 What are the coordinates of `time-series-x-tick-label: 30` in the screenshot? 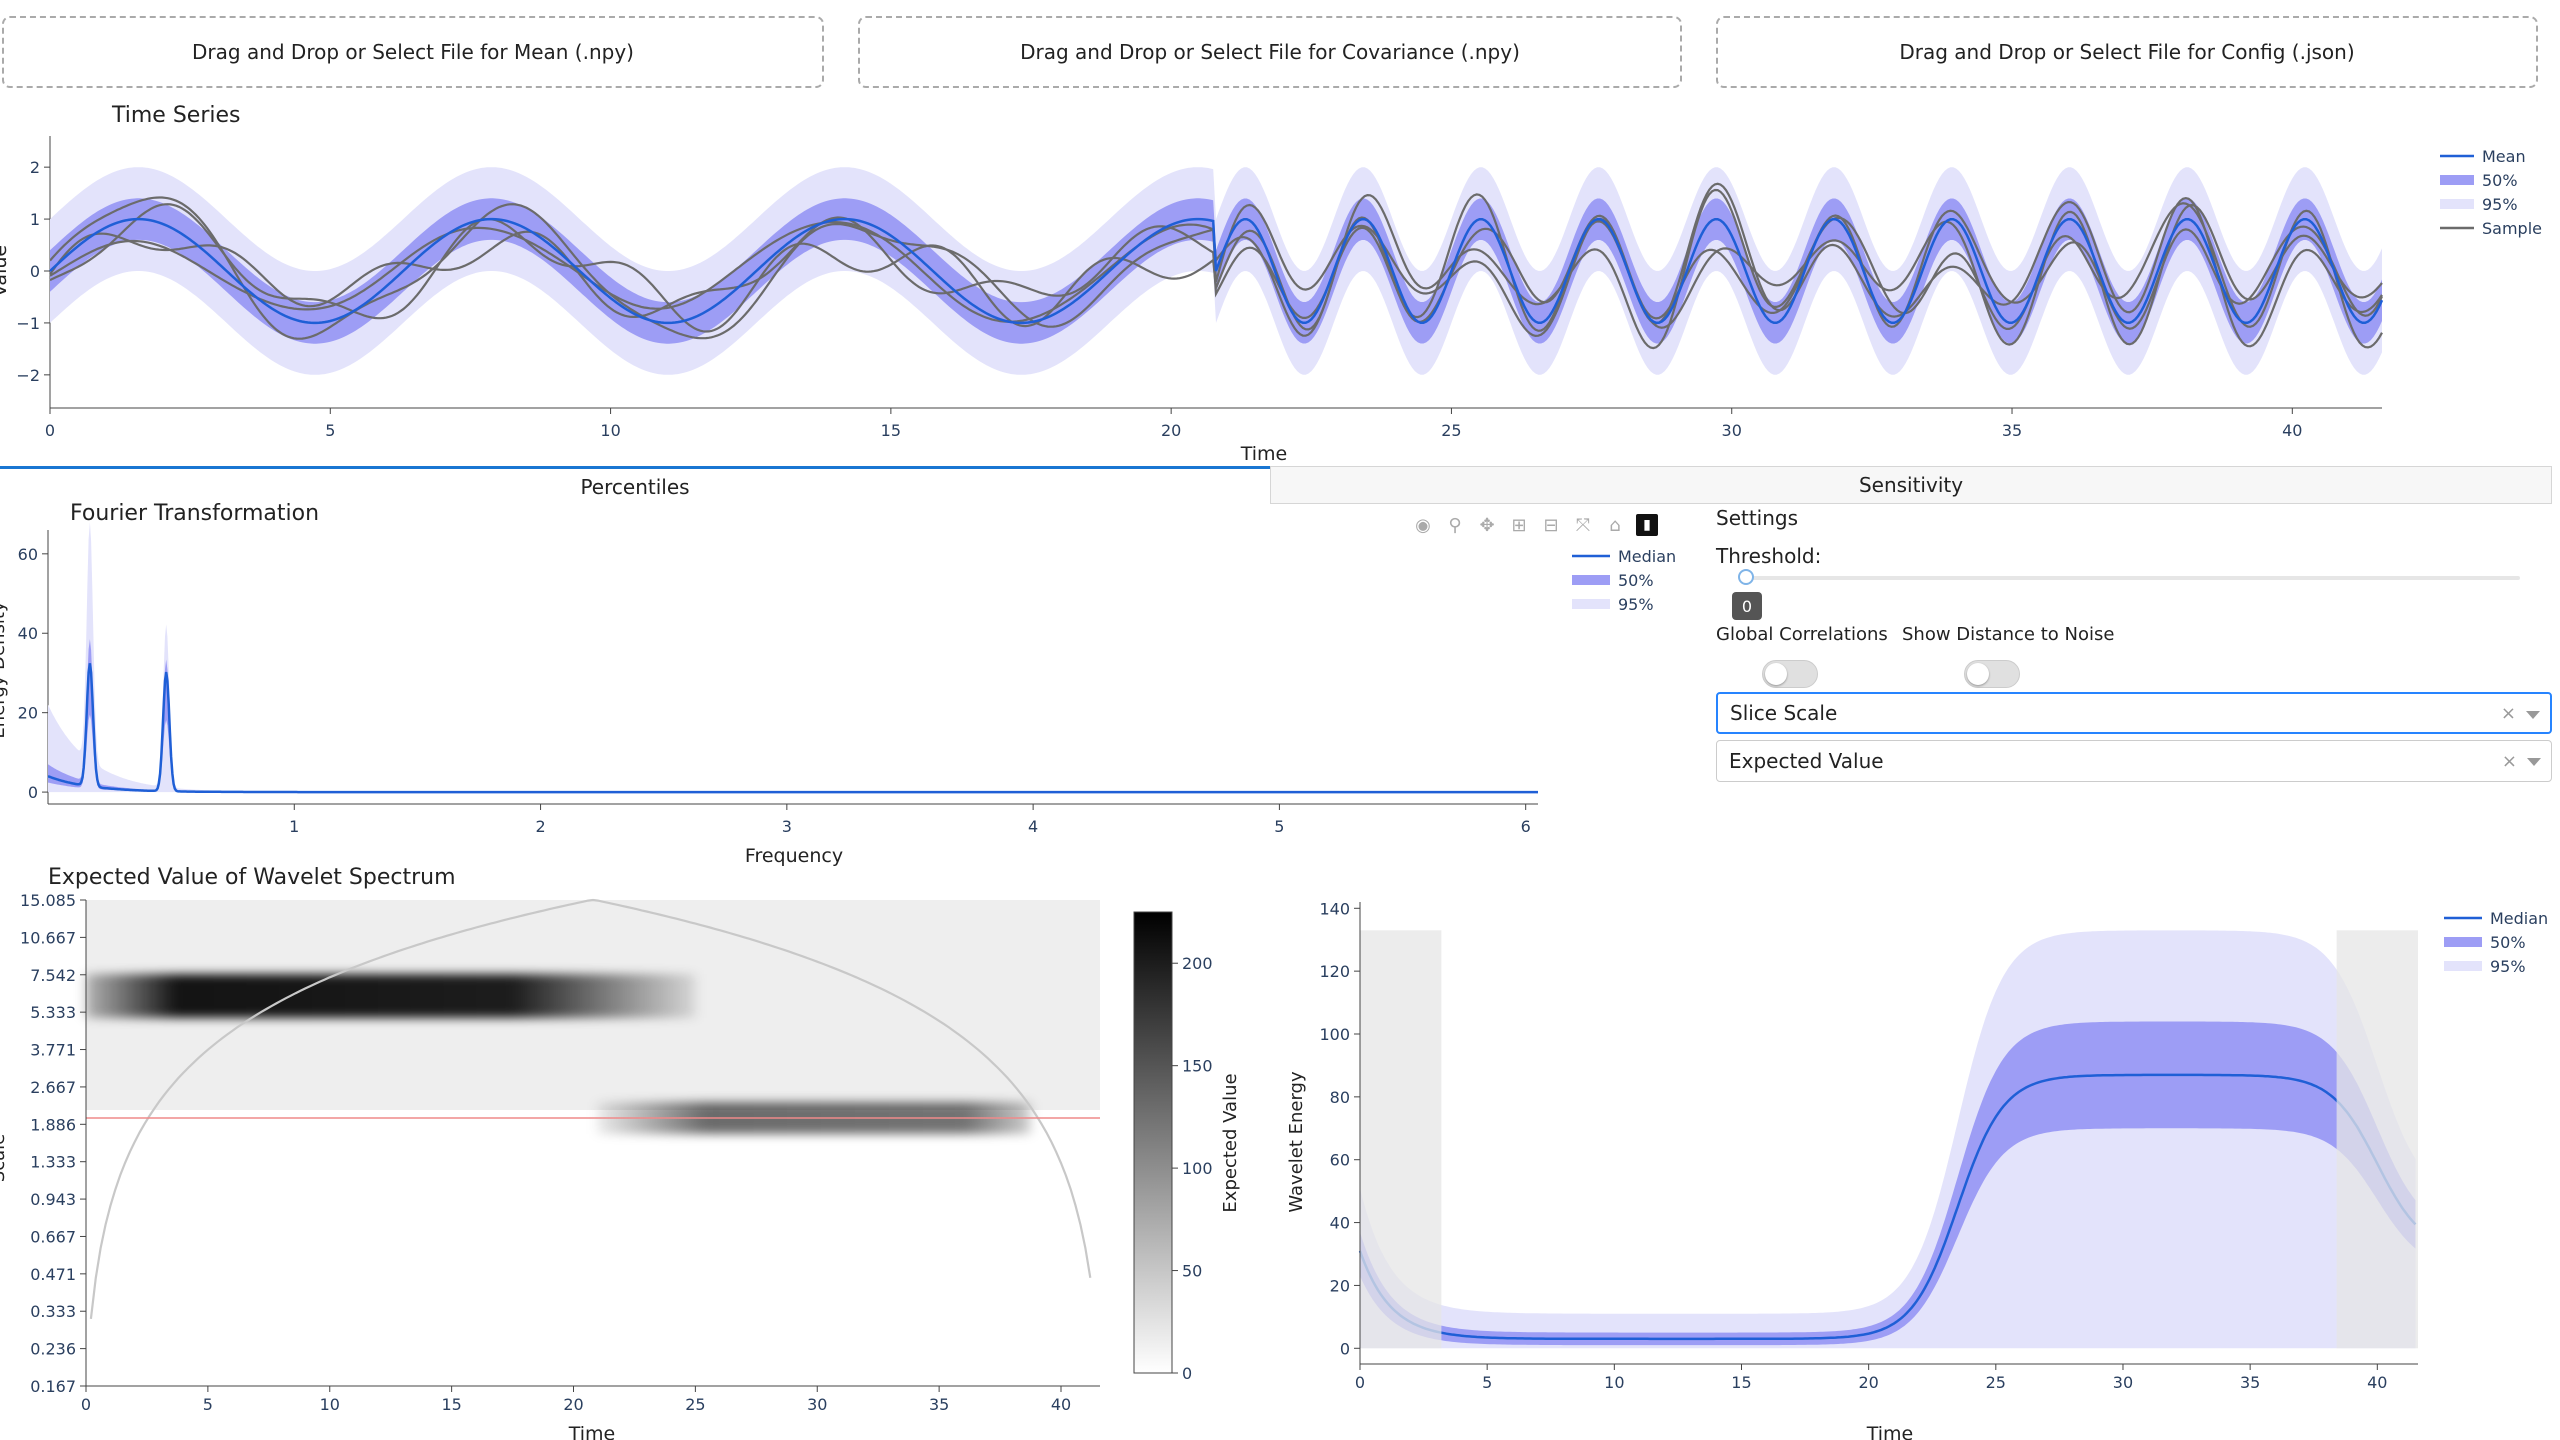 It's located at (1732, 430).